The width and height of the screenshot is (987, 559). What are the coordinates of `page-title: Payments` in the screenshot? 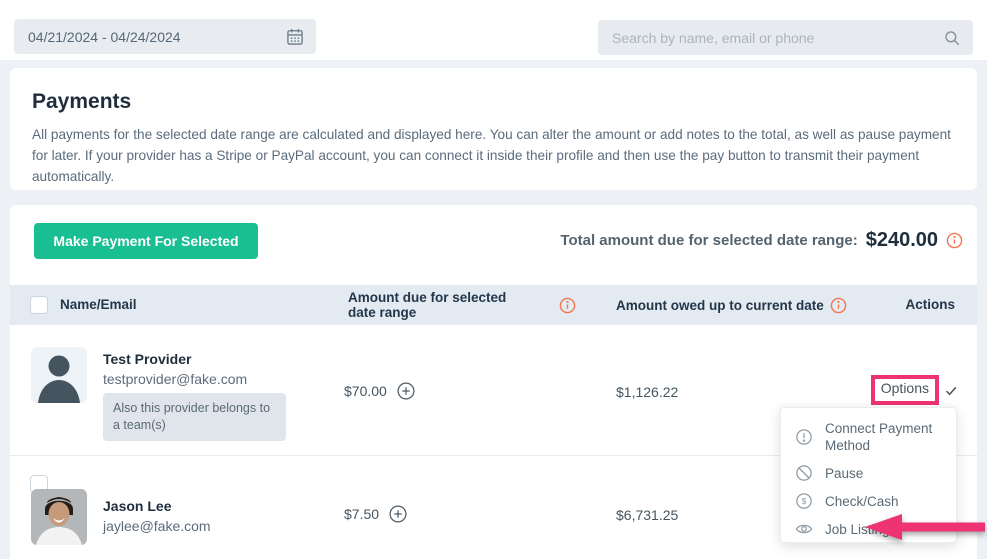 It's located at (82, 101).